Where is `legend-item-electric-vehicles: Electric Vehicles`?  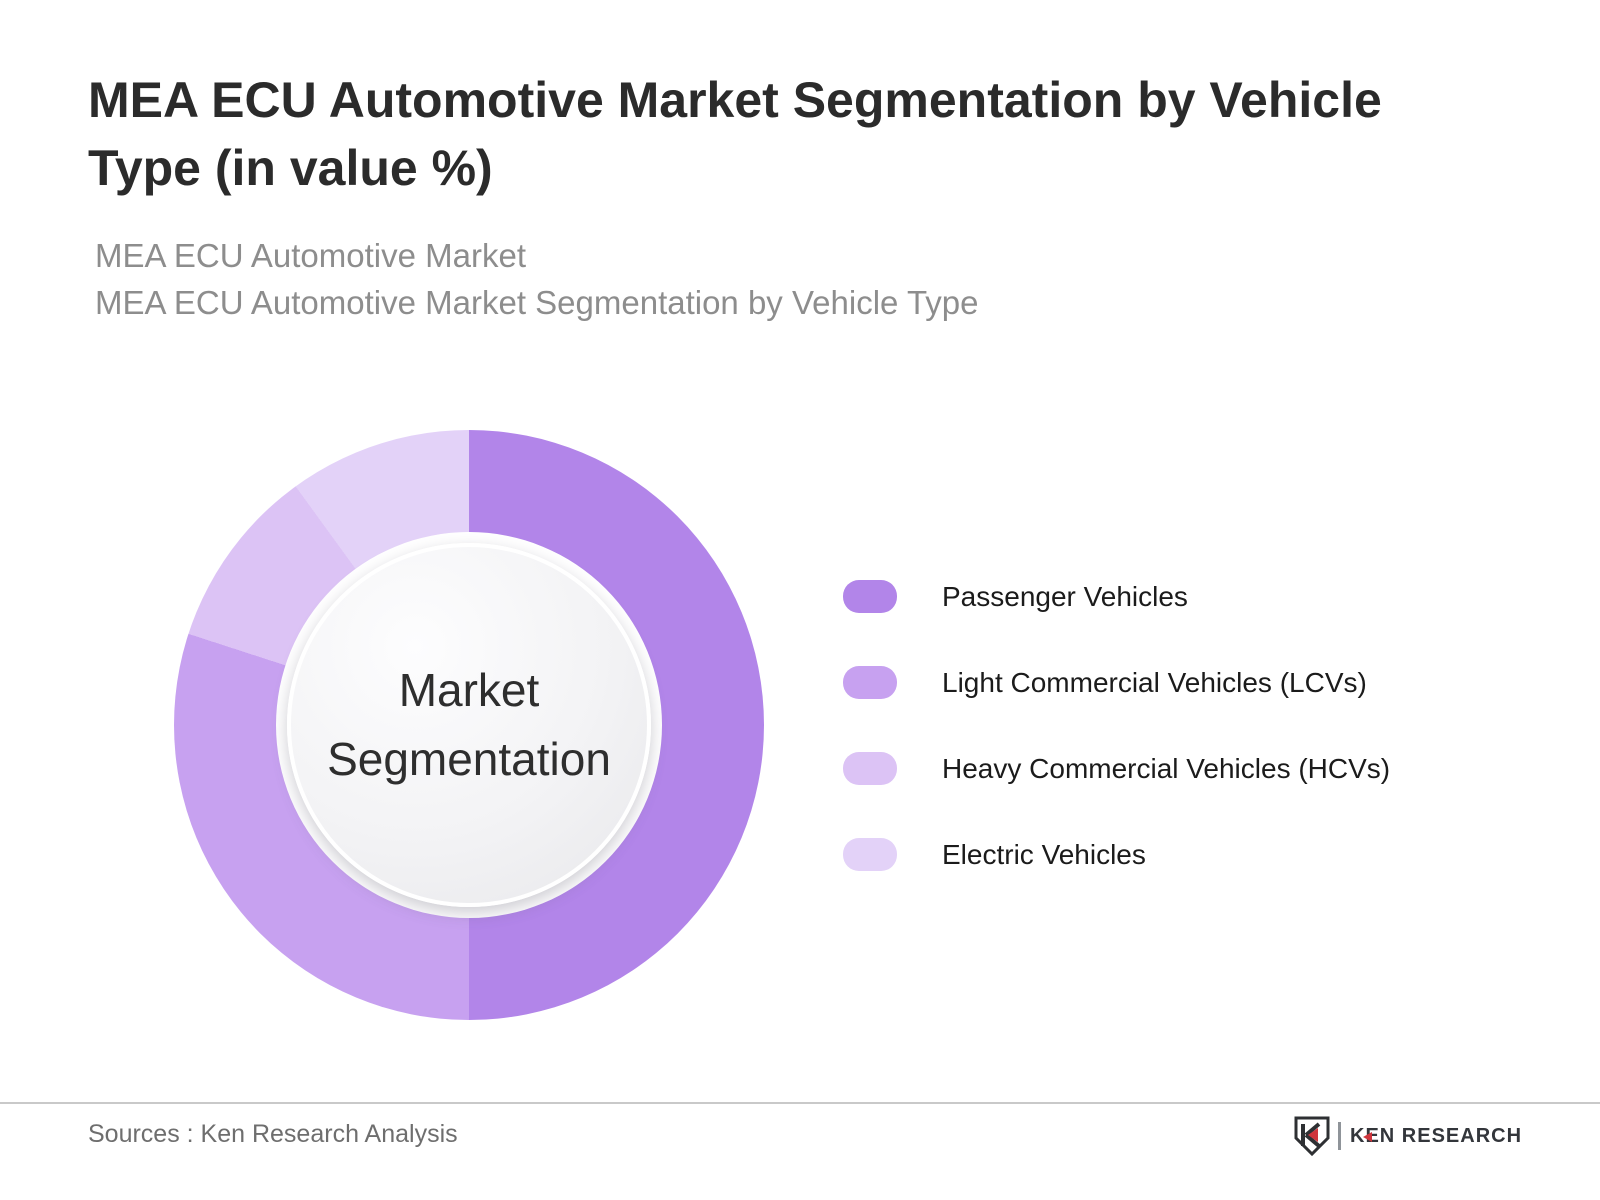 legend-item-electric-vehicles: Electric Vehicles is located at coordinates (1116, 854).